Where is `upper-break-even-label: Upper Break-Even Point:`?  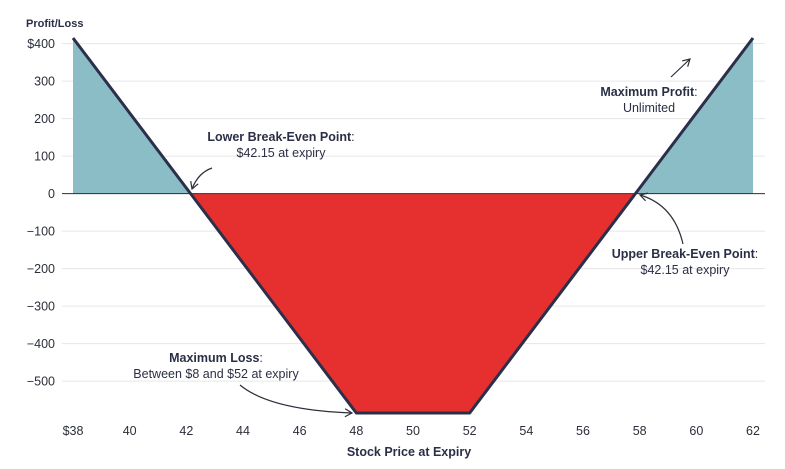
upper-break-even-label: Upper Break-Even Point: is located at coordinates (685, 254).